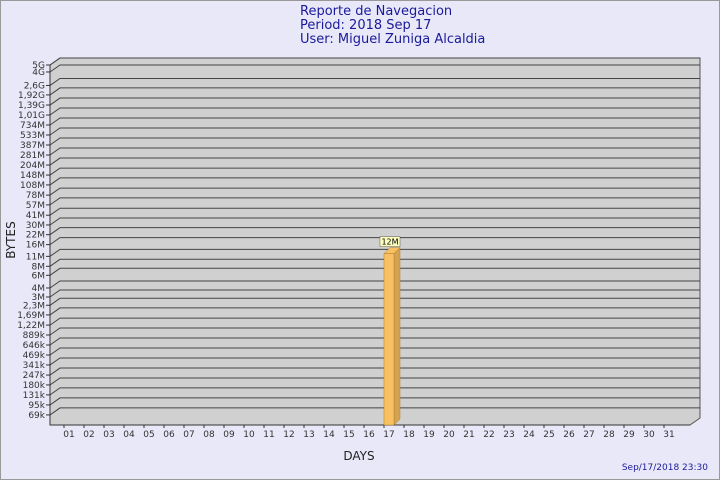 The width and height of the screenshot is (720, 480). Describe the element at coordinates (34, 306) in the screenshot. I see `y-tick-label: 2,3M` at that location.